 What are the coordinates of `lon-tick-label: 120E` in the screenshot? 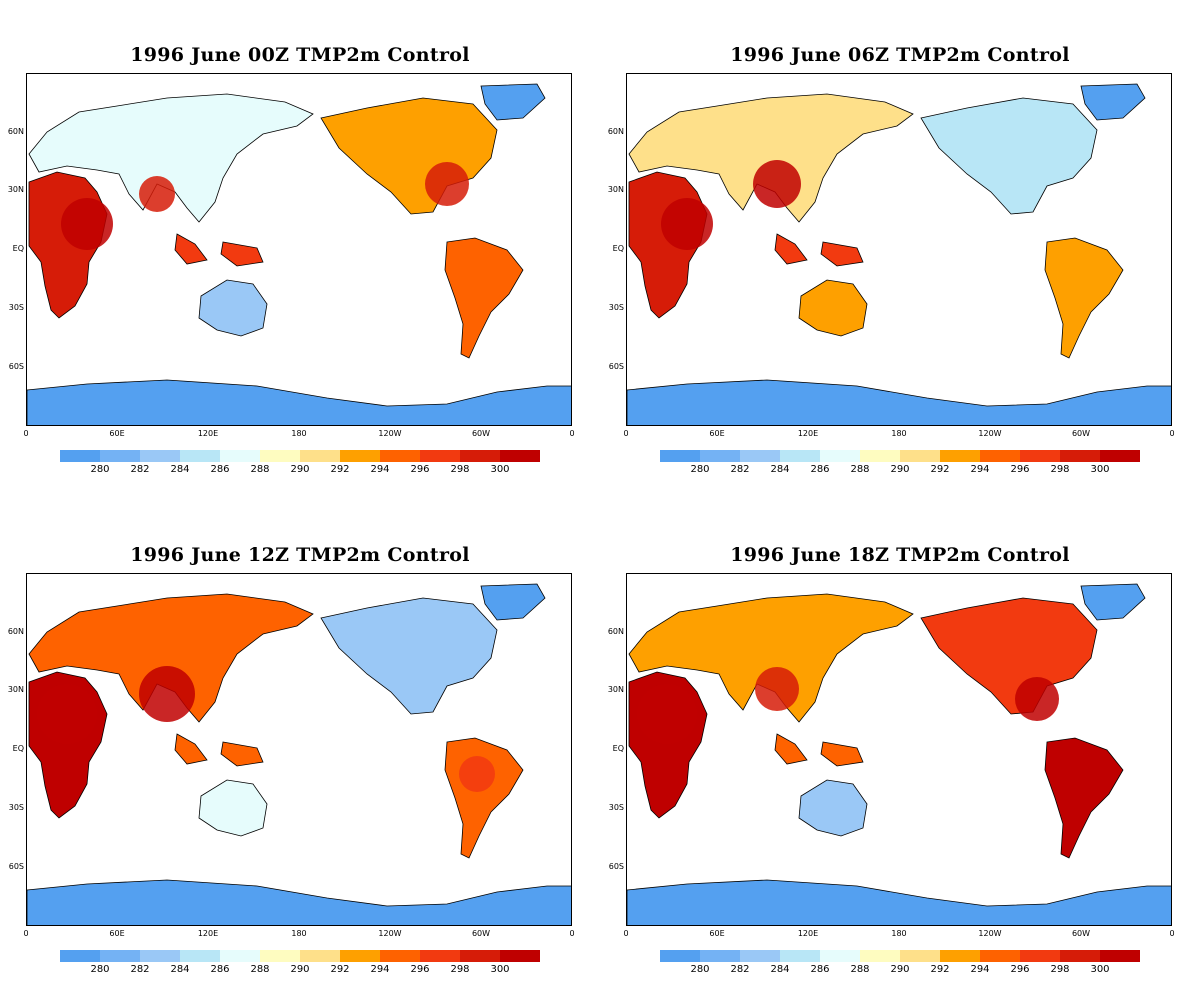 It's located at (208, 433).